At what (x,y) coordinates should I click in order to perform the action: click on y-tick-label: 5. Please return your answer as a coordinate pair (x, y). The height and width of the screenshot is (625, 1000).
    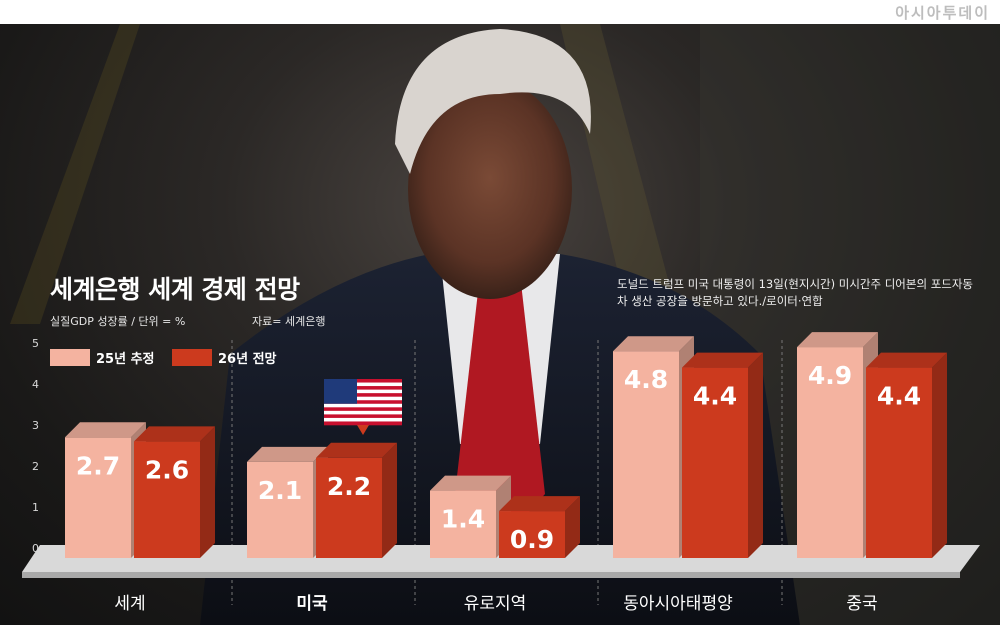
    Looking at the image, I should click on (35, 343).